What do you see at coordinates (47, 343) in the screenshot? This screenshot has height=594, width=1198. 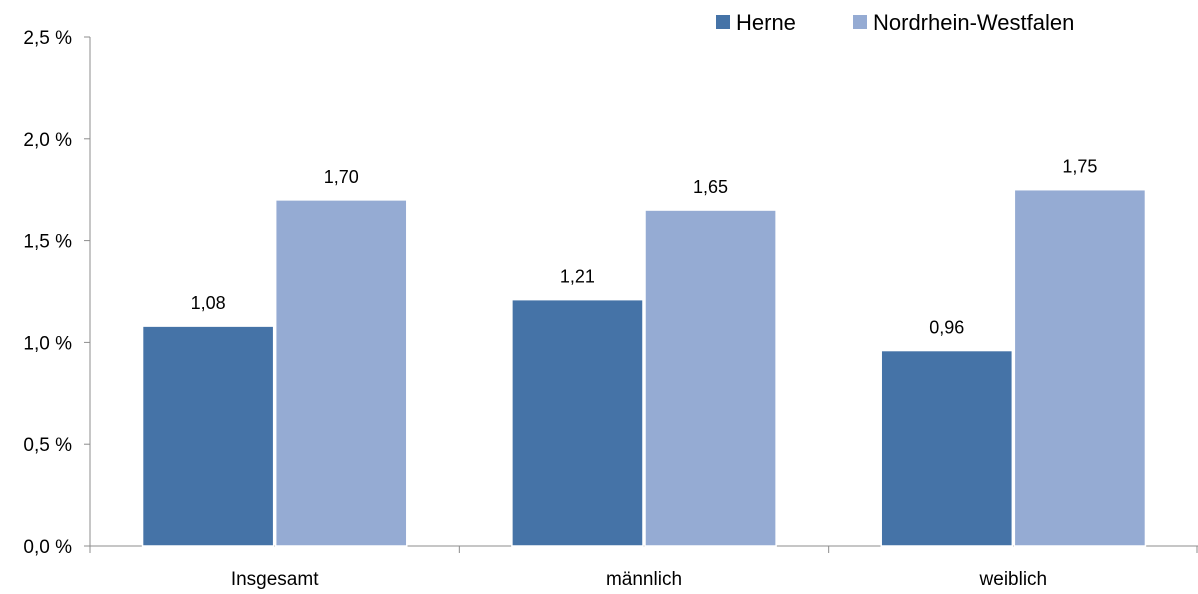 I see `y-tick-label: 1,0 %` at bounding box center [47, 343].